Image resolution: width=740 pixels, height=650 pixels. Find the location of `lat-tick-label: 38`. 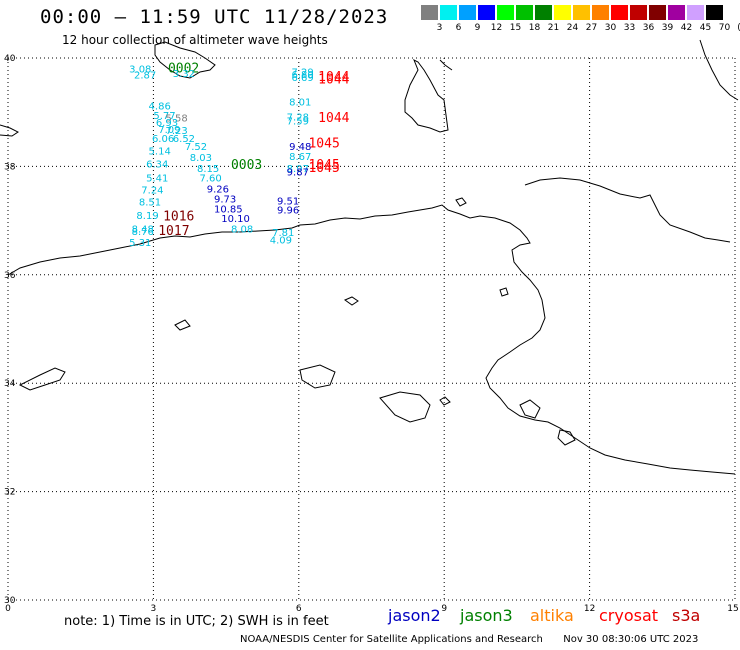

lat-tick-label: 38 is located at coordinates (10, 167).